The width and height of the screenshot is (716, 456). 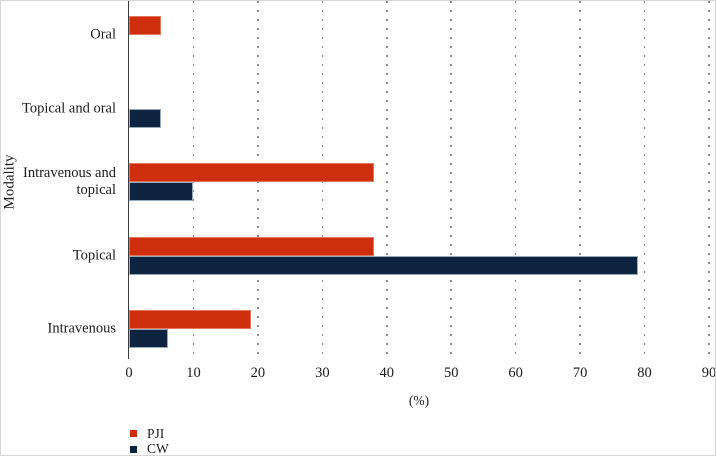 I want to click on category-label: Topical, so click(x=94, y=255).